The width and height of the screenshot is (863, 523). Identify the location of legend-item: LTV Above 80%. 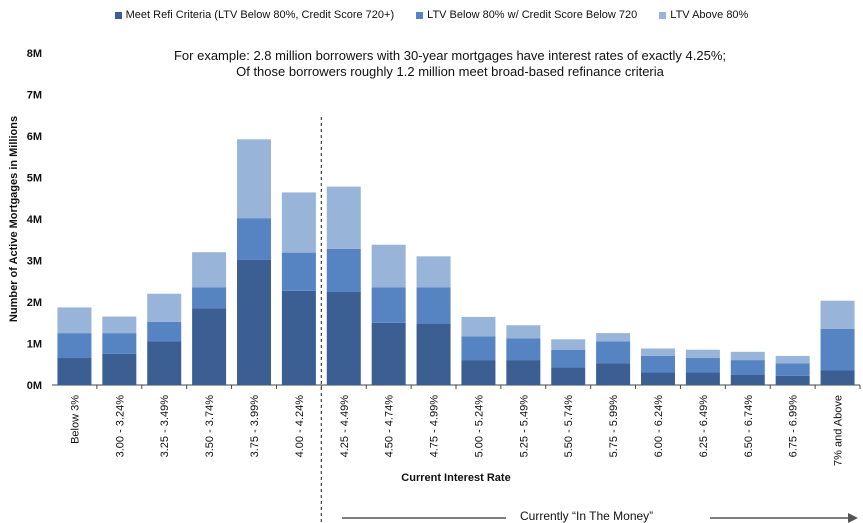
(703, 15).